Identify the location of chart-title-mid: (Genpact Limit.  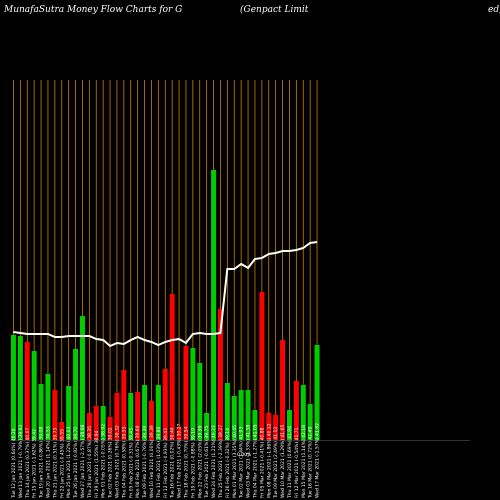
(274, 9).